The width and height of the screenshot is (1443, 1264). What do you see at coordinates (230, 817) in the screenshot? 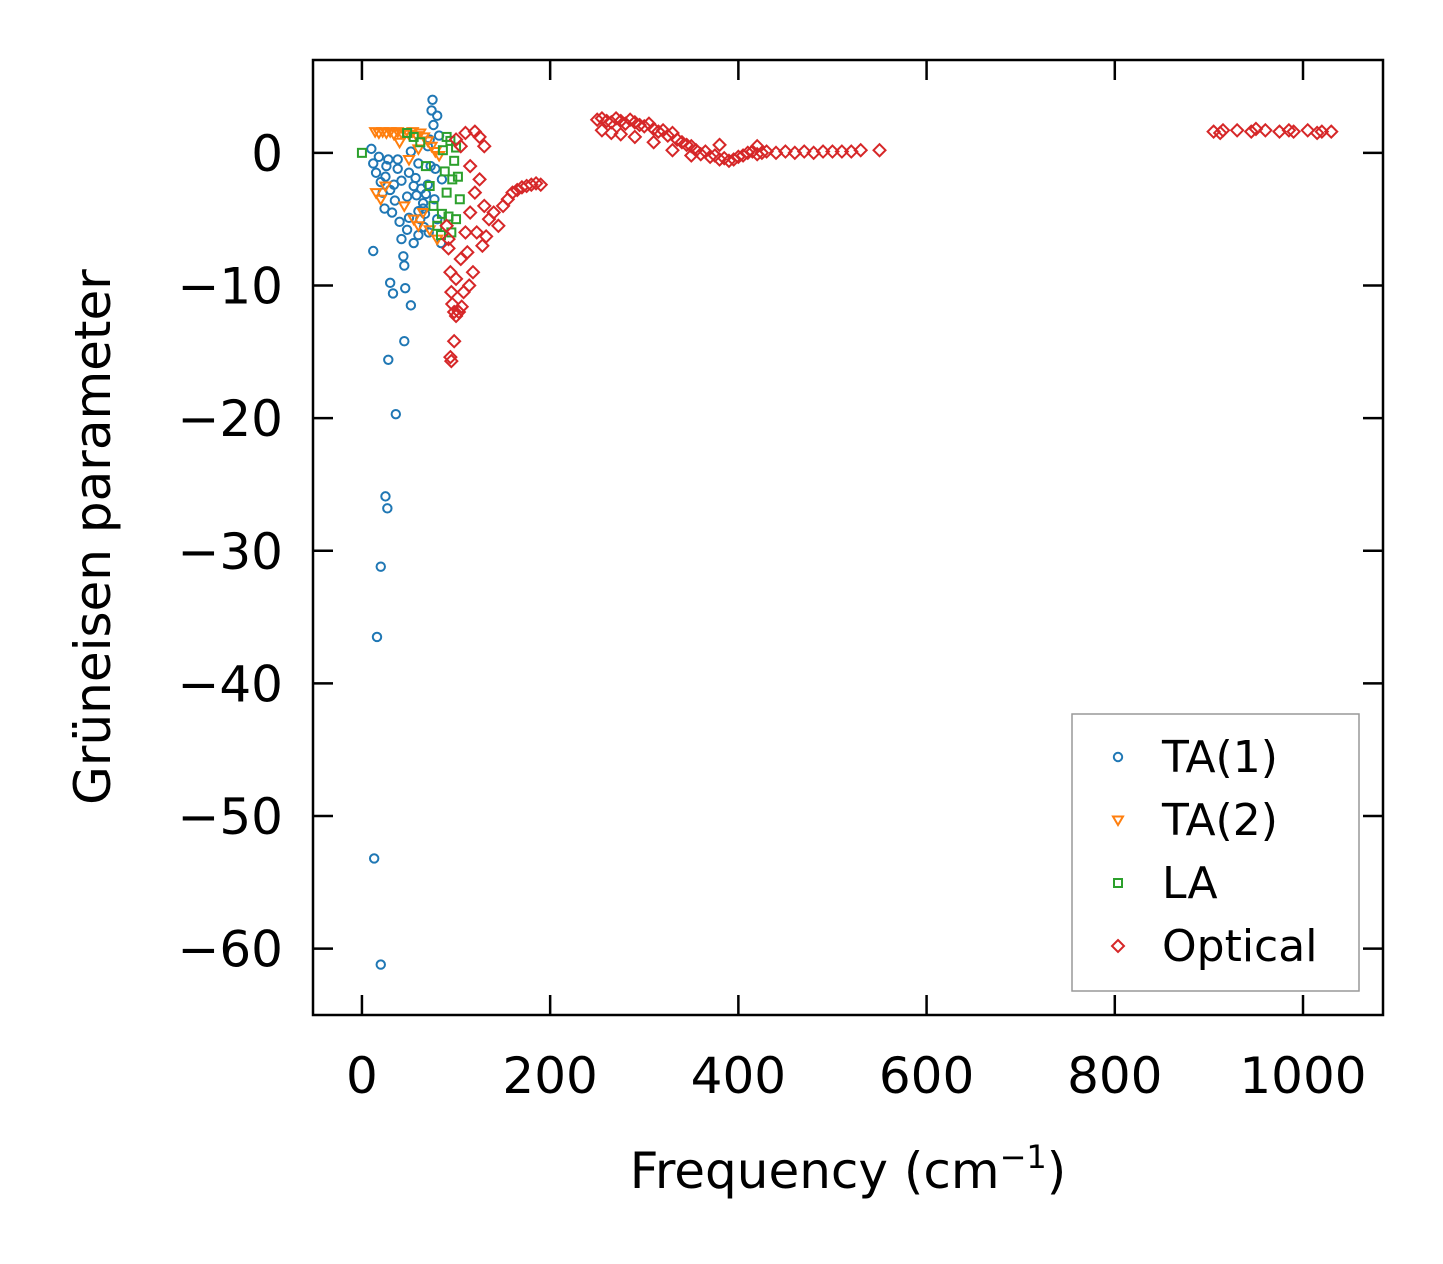
I see `y-tick-label: −50` at bounding box center [230, 817].